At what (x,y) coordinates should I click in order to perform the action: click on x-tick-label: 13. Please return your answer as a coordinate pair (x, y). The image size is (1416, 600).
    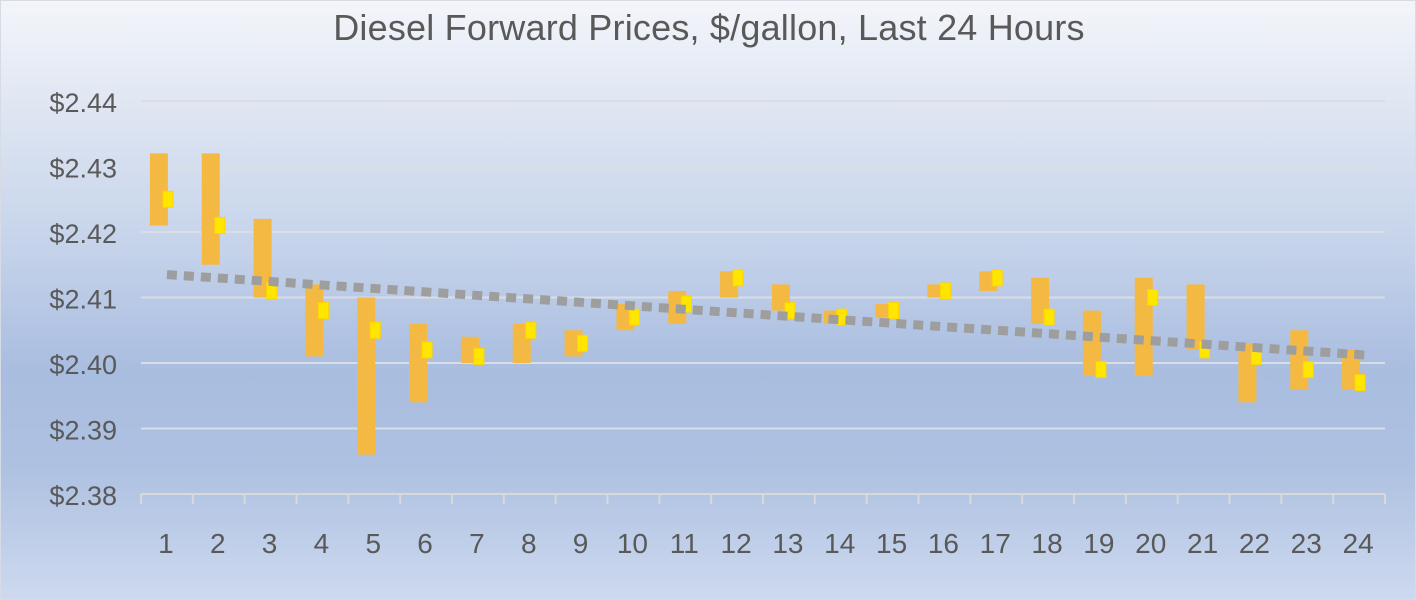
    Looking at the image, I should click on (787, 543).